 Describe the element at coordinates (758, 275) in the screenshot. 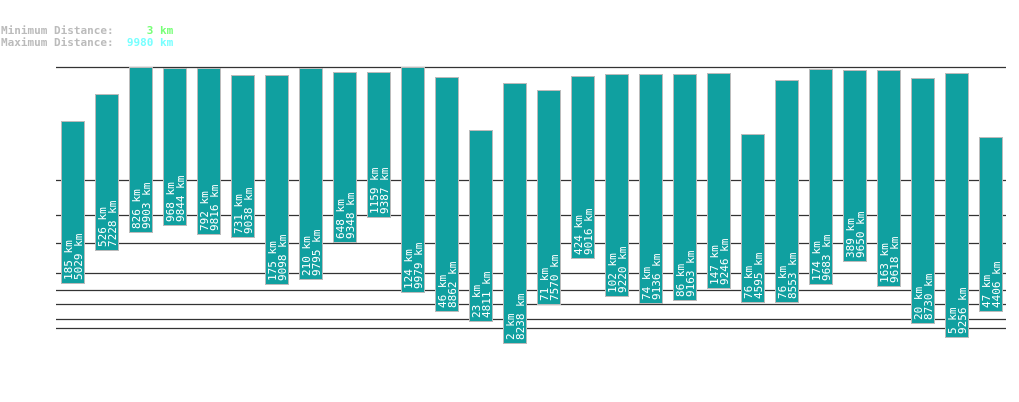

I see `bar-max-label: 4595 km` at that location.